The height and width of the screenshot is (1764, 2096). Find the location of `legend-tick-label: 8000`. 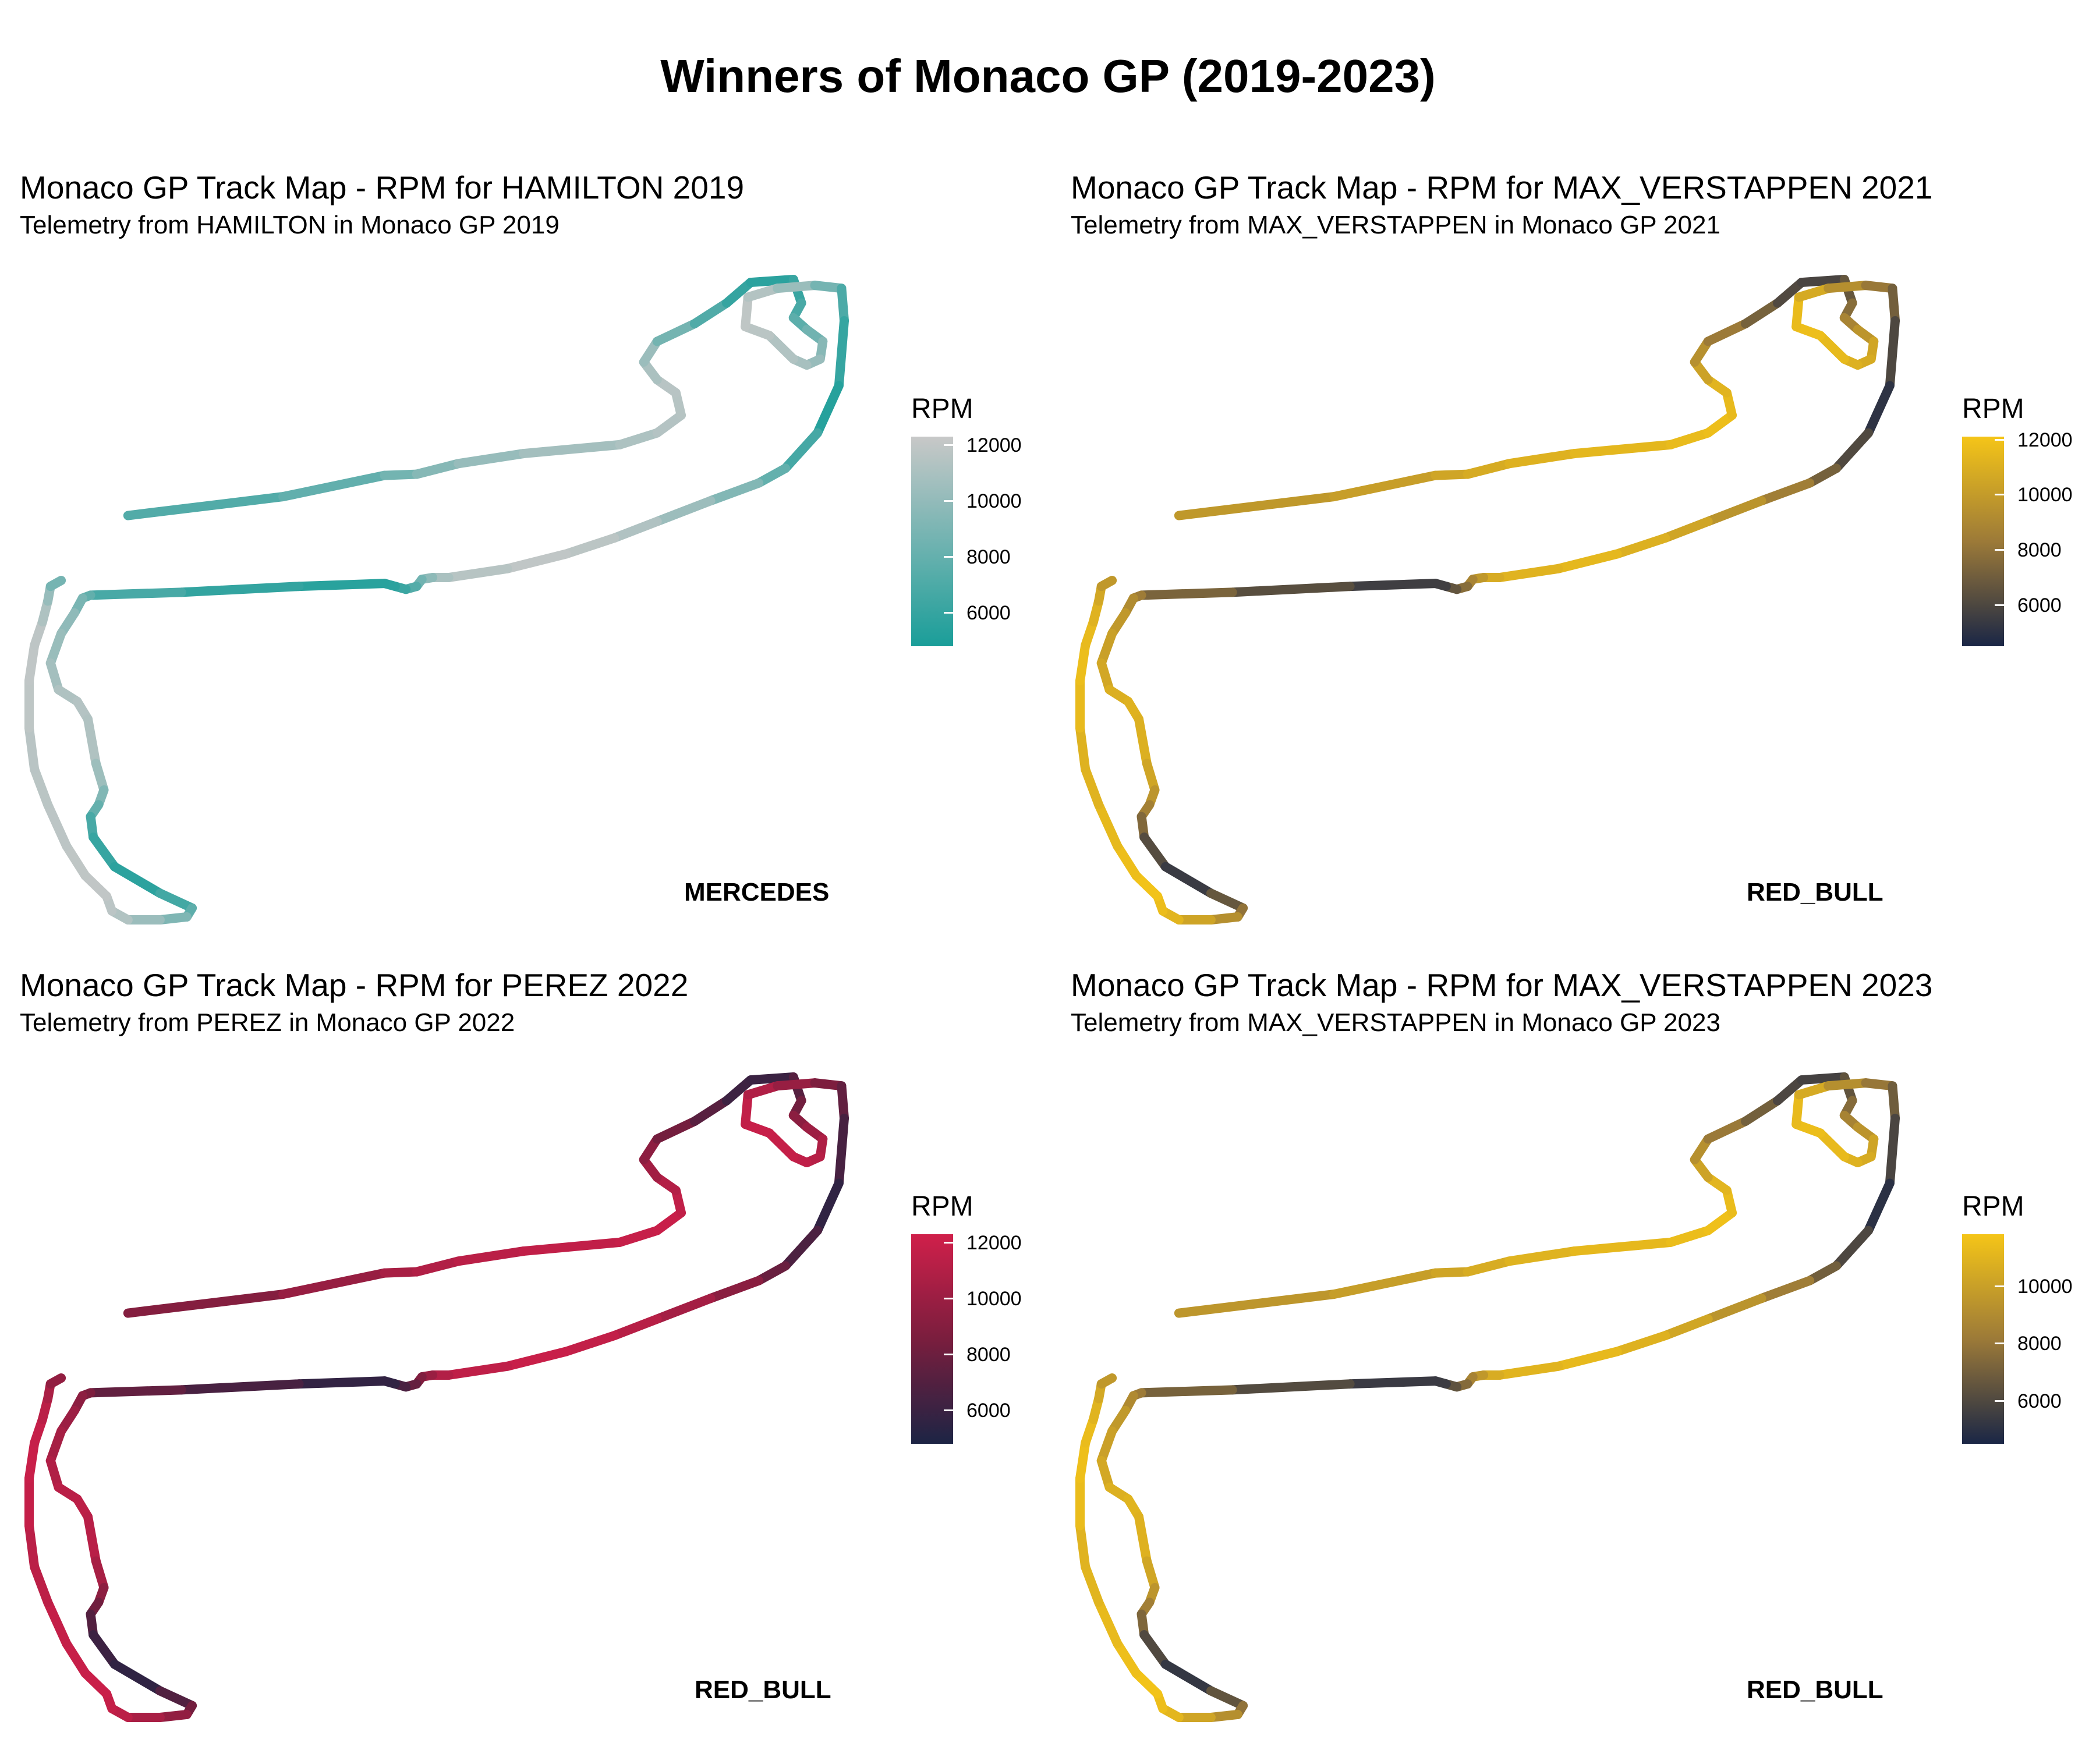

legend-tick-label: 8000 is located at coordinates (988, 557).